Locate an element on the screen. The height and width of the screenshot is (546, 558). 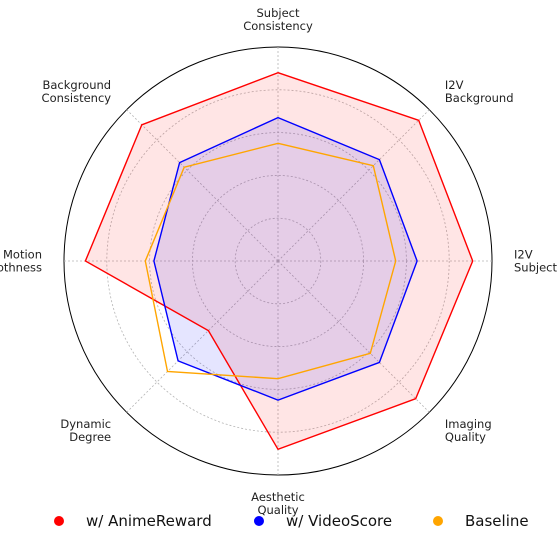
legend-marker-videoscore is located at coordinates (259, 521).